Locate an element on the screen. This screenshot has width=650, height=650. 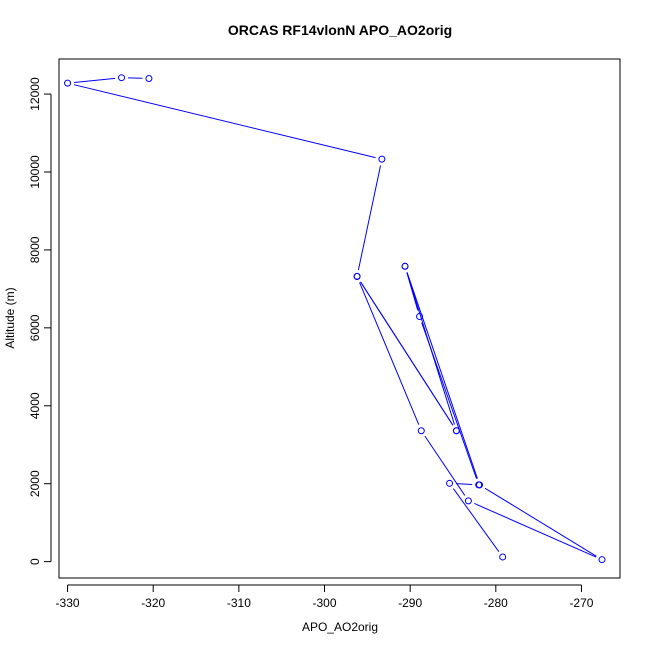
y-tick-label: 4000 is located at coordinates (35, 405).